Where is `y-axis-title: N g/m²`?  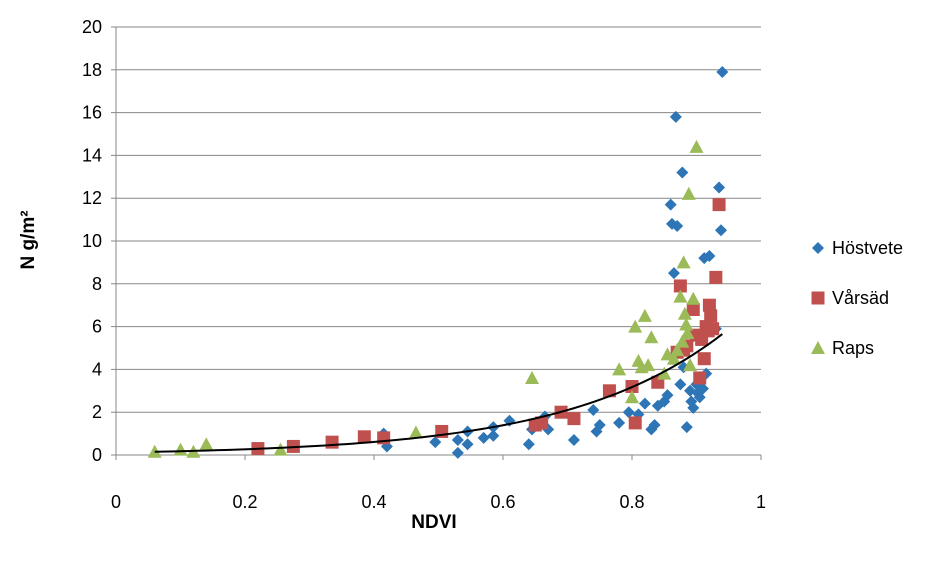 y-axis-title: N g/m² is located at coordinates (28, 239).